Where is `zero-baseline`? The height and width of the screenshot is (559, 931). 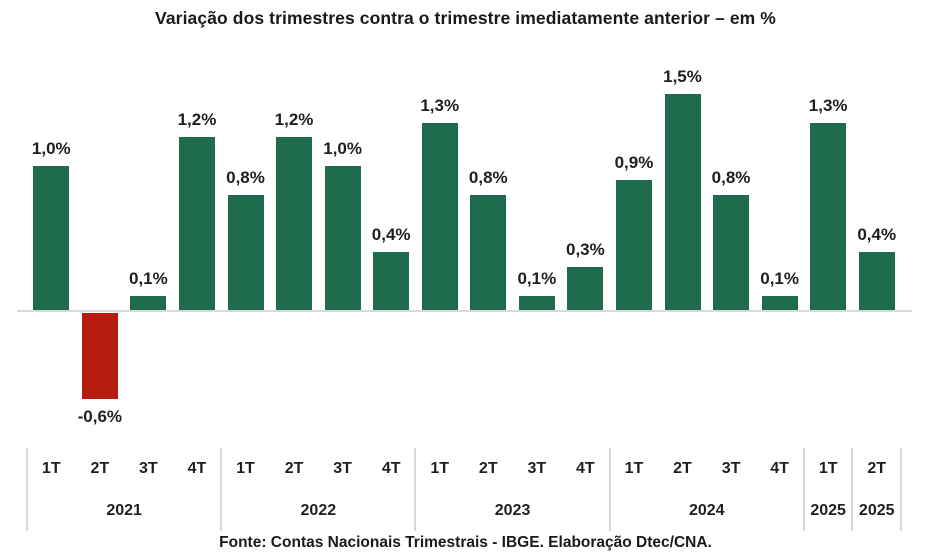 zero-baseline is located at coordinates (464, 311).